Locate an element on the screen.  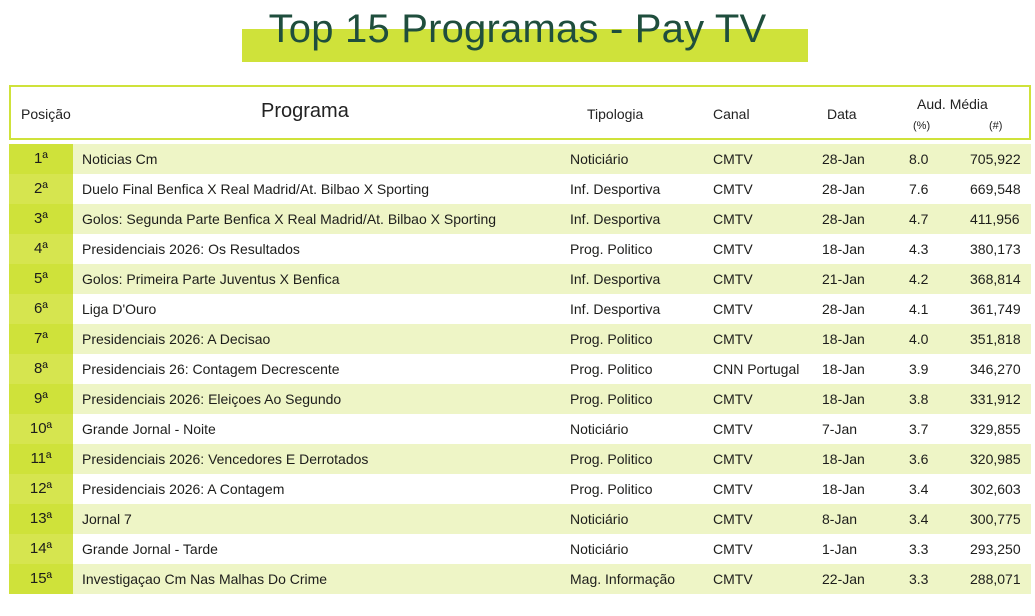
header-canal: Canal is located at coordinates (731, 114).